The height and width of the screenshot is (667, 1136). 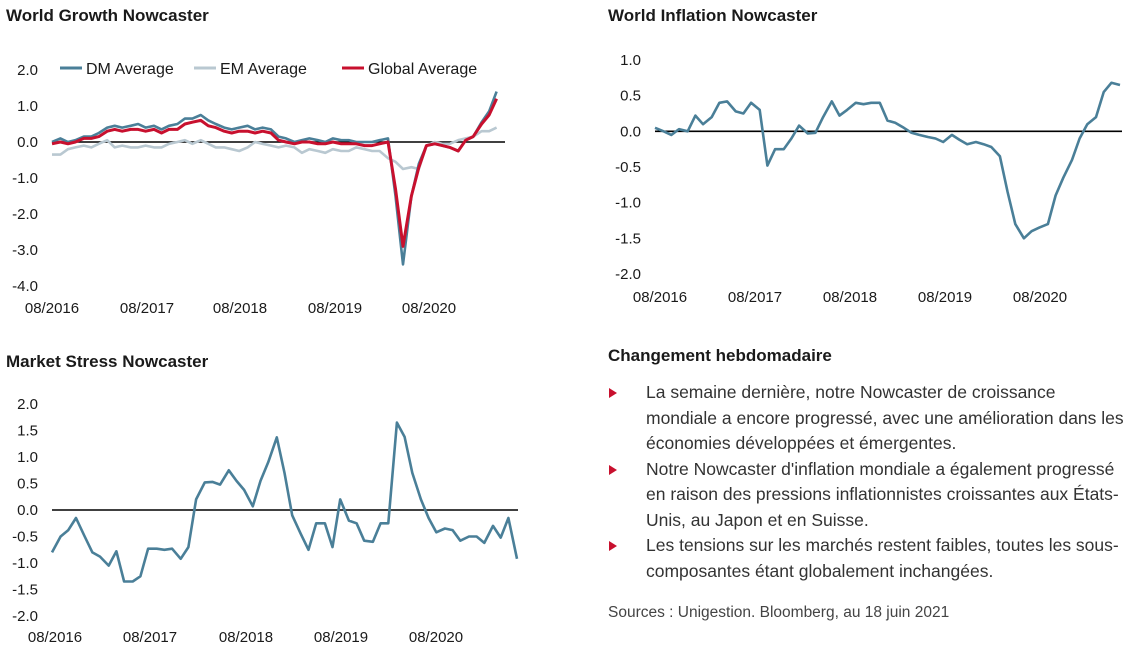 I want to click on y-tick-label: 1.5, so click(x=27, y=431).